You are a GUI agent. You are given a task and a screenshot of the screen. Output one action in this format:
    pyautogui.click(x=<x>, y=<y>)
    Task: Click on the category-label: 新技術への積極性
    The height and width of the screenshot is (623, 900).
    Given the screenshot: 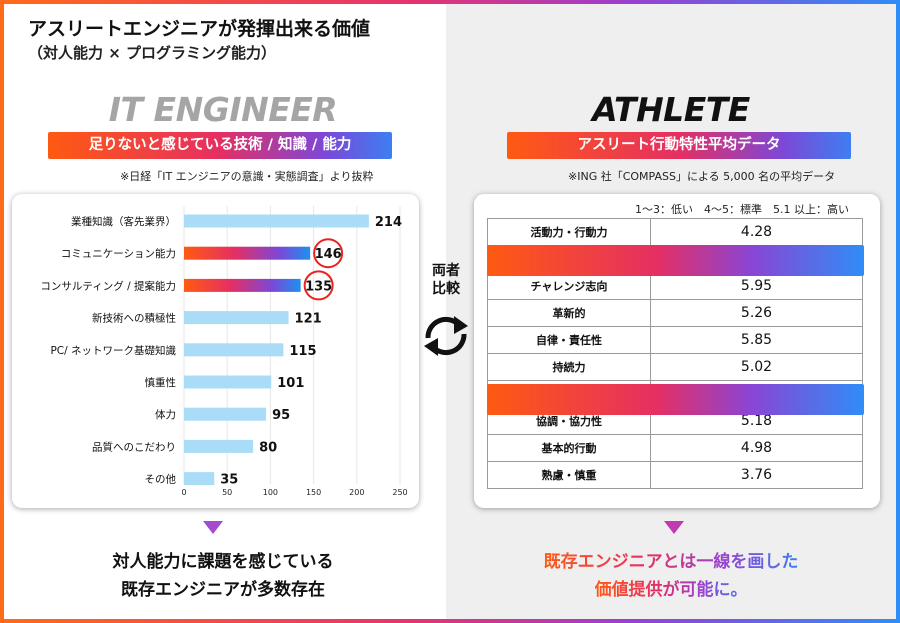 What is the action you would take?
    pyautogui.click(x=134, y=318)
    